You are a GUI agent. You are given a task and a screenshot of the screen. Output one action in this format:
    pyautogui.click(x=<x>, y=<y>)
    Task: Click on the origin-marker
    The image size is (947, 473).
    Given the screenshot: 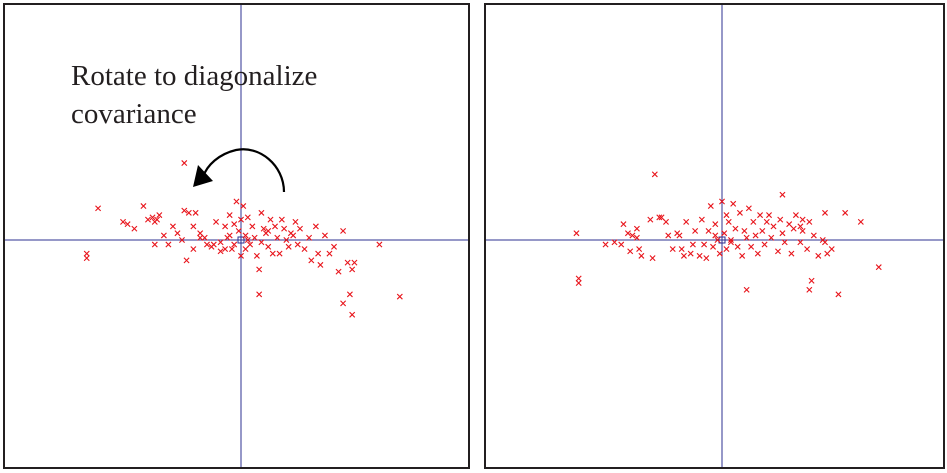 What is the action you would take?
    pyautogui.click(x=722, y=240)
    